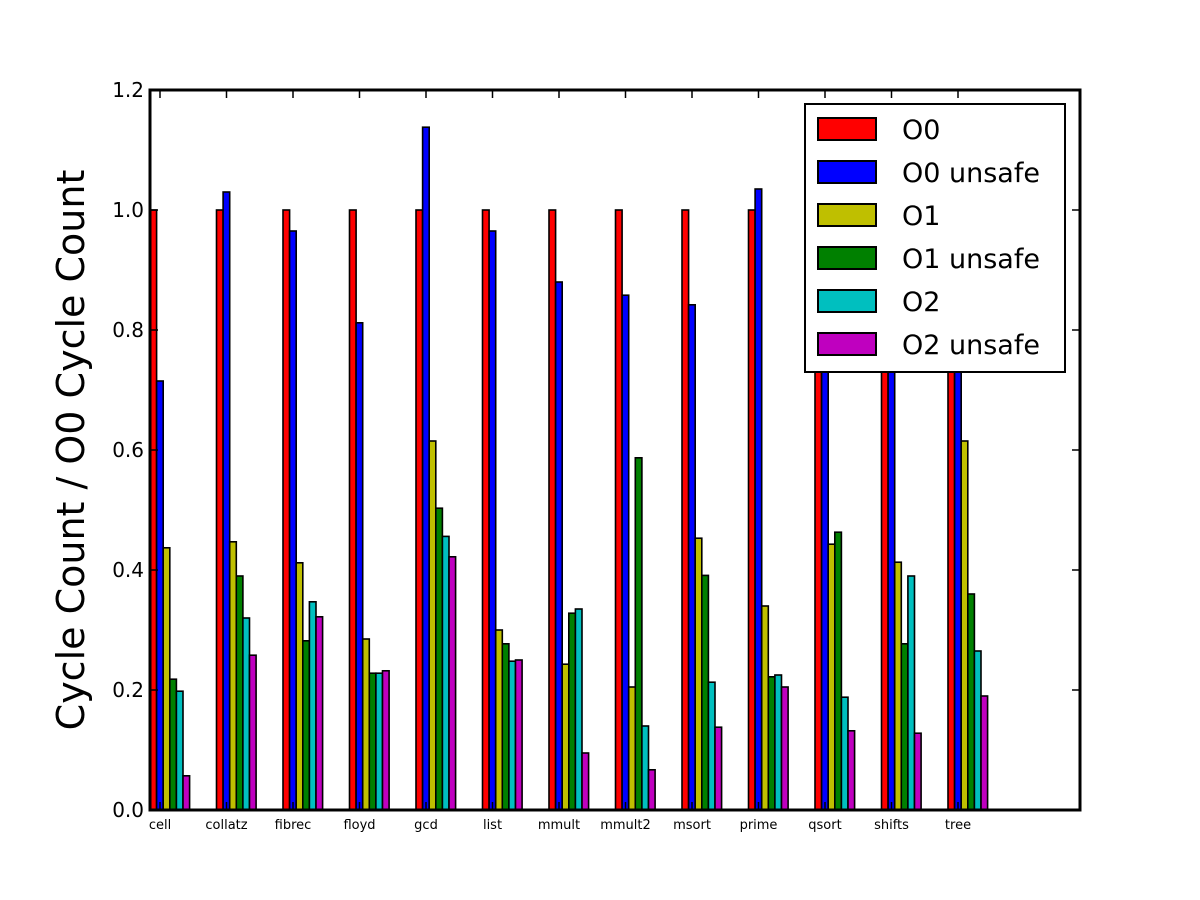 This screenshot has height=900, width=1200. What do you see at coordinates (299, 686) in the screenshot?
I see `bar-fibrec-o1` at bounding box center [299, 686].